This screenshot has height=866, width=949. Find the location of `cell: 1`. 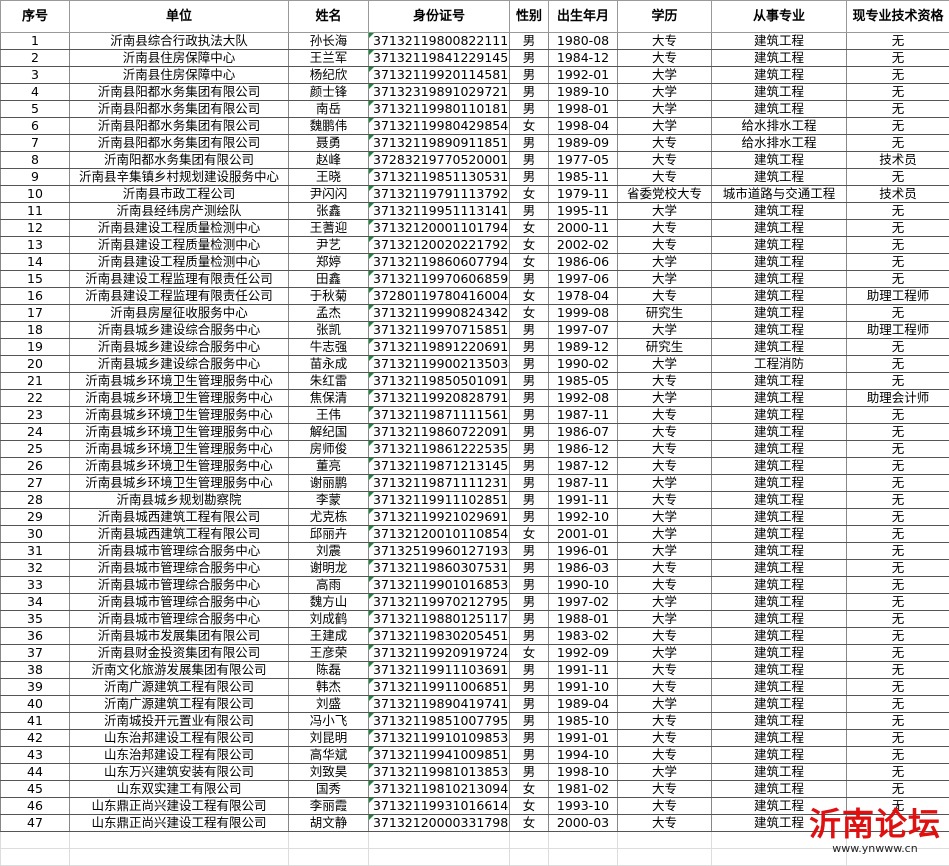

cell: 1 is located at coordinates (35, 41).